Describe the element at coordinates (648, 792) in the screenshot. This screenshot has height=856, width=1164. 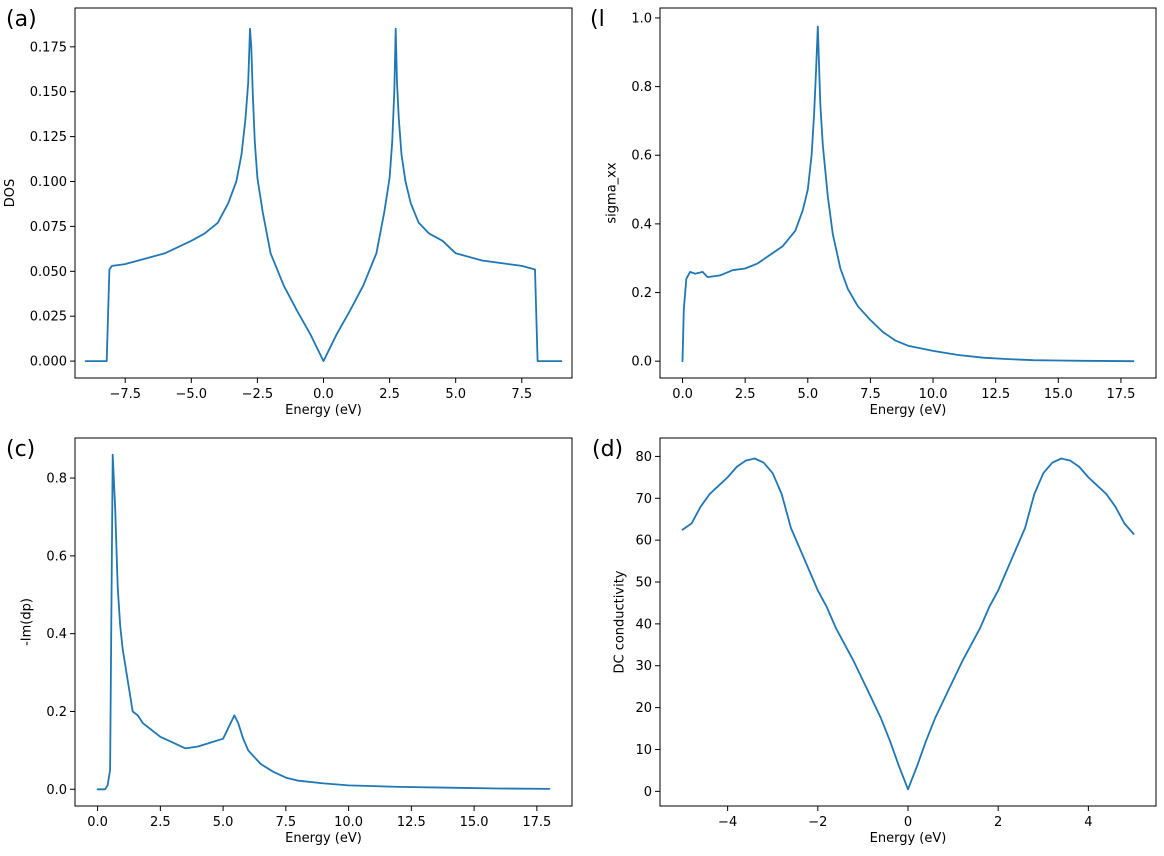
I see `y-tick-label: 0` at that location.